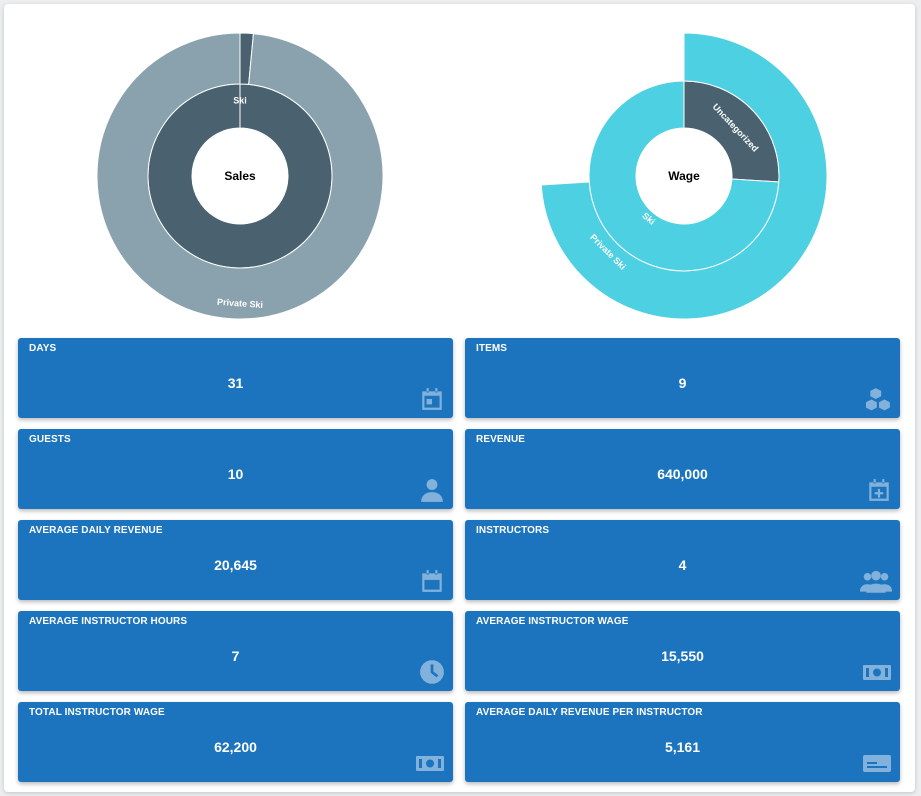 The height and width of the screenshot is (796, 921). What do you see at coordinates (240, 303) in the screenshot?
I see `sales-outer-segment-label-1: Private Ski` at bounding box center [240, 303].